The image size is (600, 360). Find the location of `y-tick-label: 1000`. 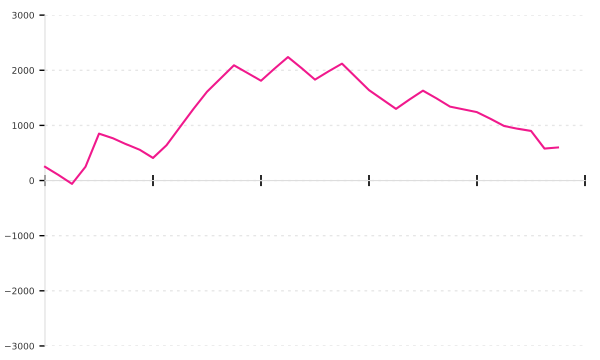

y-tick-label: 1000 is located at coordinates (23, 125).